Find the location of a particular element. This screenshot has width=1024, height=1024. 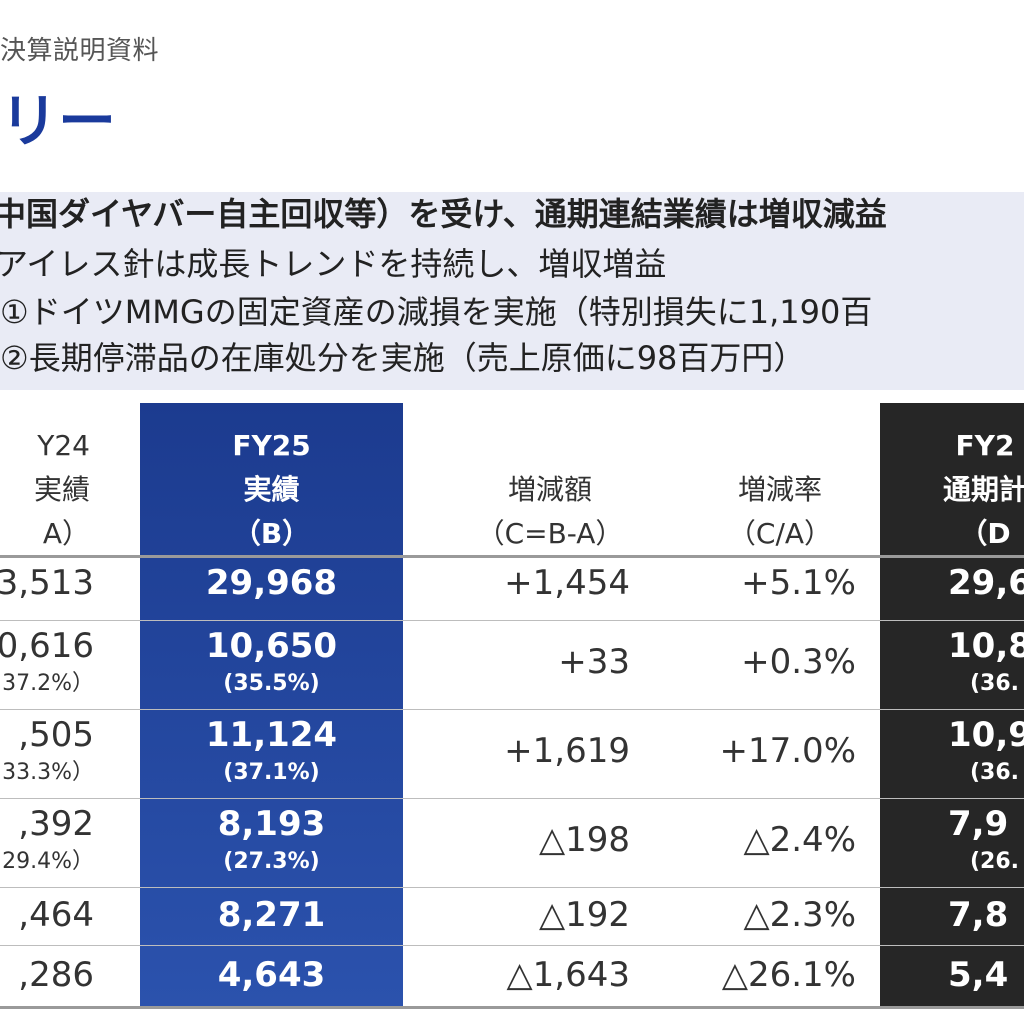

header-forecast-line1: FY2 is located at coordinates (985, 445).